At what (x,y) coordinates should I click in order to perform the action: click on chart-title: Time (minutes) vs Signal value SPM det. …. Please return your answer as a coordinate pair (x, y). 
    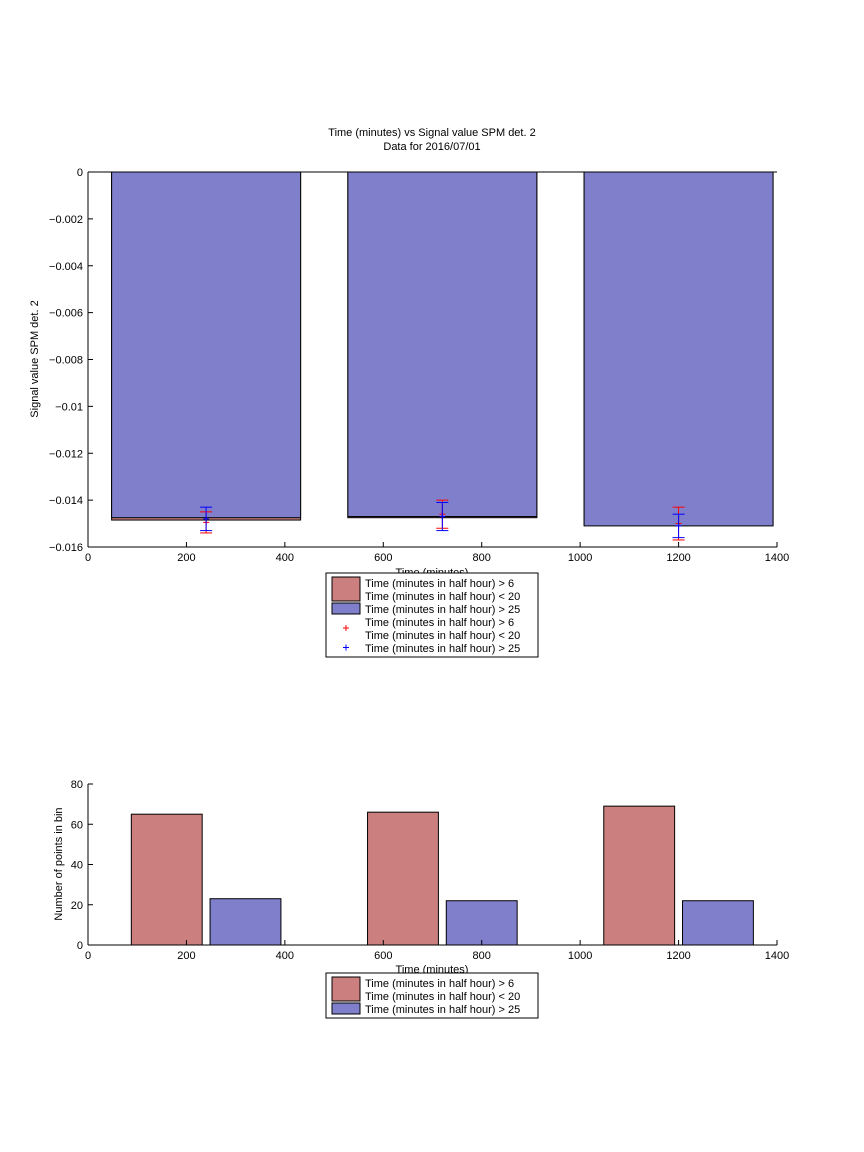
    Looking at the image, I should click on (431, 133).